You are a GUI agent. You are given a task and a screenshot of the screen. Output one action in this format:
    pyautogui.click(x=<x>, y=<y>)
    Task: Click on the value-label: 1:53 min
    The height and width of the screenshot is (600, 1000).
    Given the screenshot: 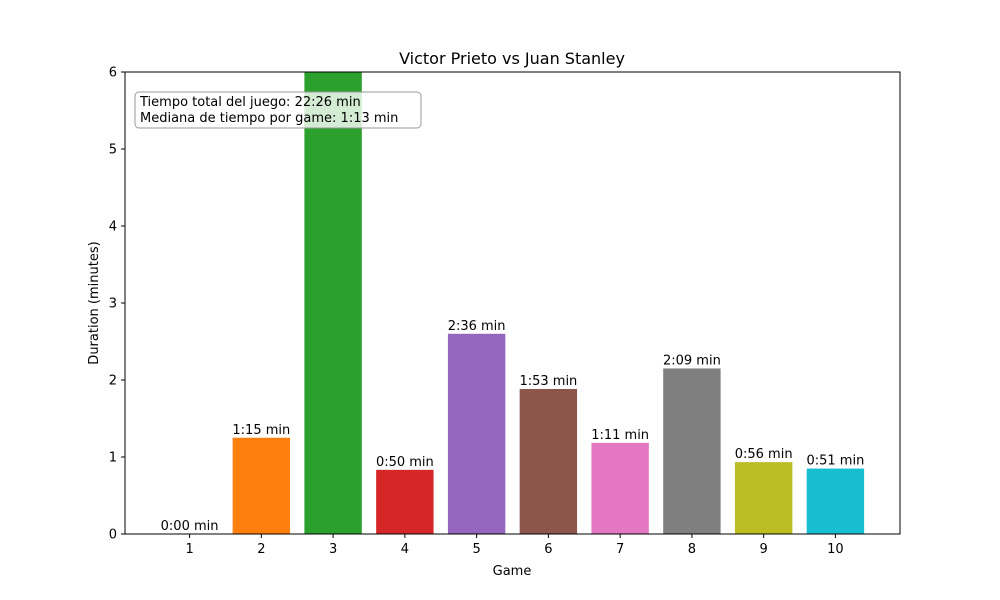 What is the action you would take?
    pyautogui.click(x=548, y=381)
    